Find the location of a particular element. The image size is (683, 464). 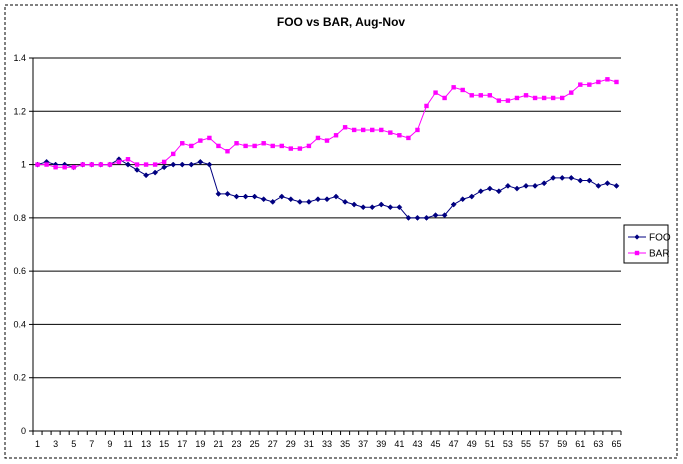

x-tick-label: 3 is located at coordinates (55, 444).